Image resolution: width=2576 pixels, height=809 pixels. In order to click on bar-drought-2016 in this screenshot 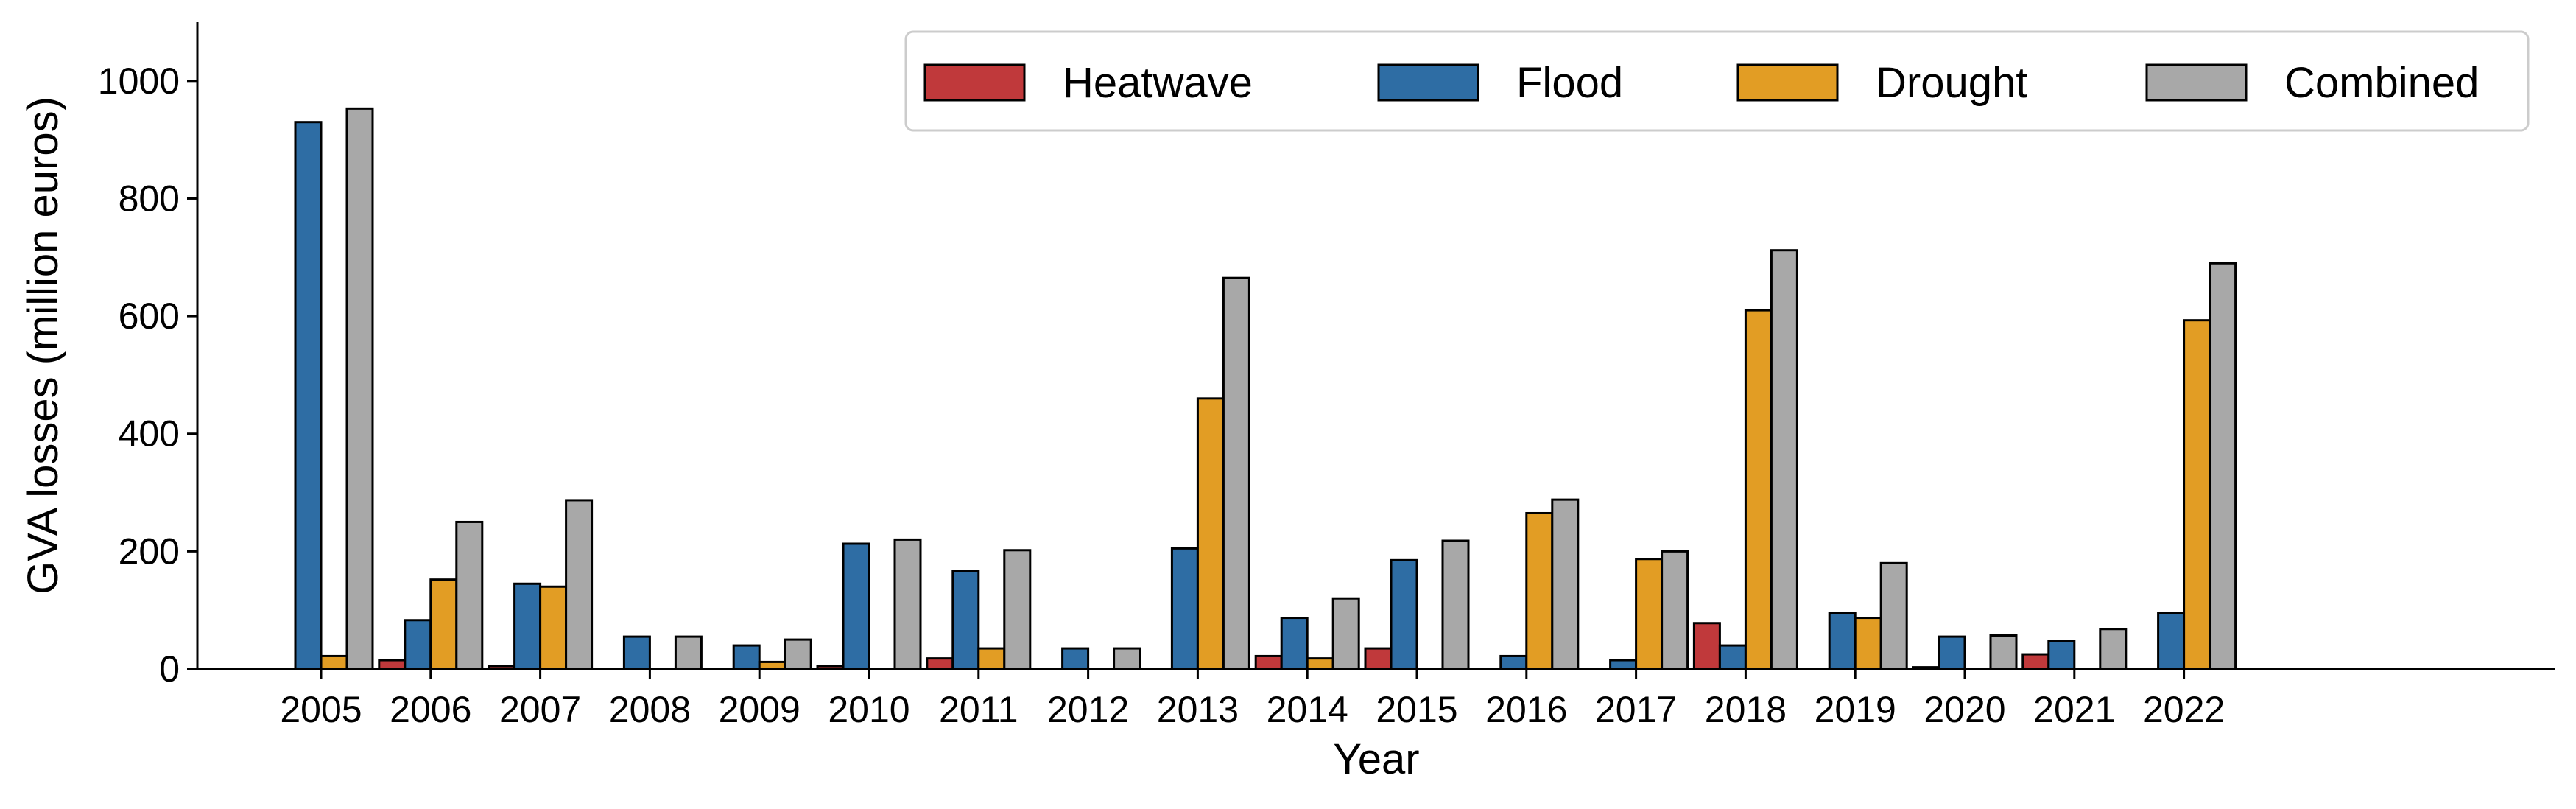, I will do `click(1539, 590)`.